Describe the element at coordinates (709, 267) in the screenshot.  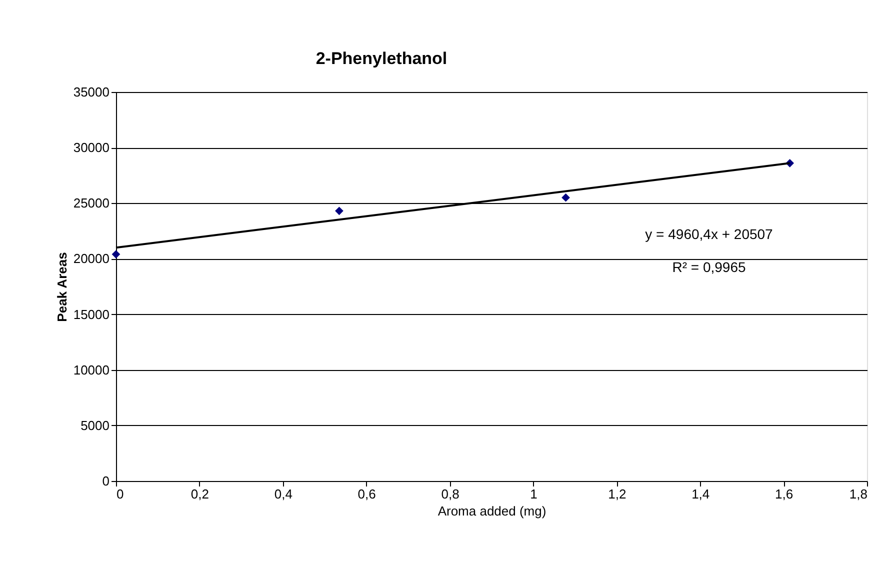
I see `annotation: R² = 0,9965` at that location.